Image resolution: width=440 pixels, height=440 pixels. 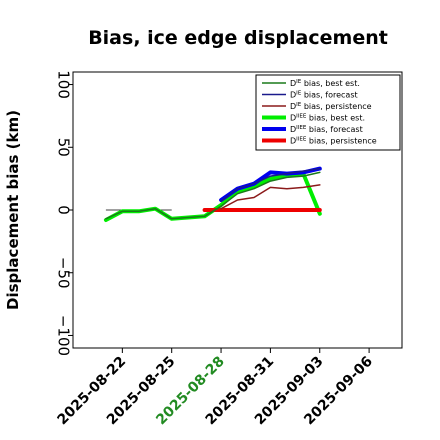 What do you see at coordinates (13, 210) in the screenshot?
I see `y-axis-label: Displacement bias (km)` at bounding box center [13, 210].